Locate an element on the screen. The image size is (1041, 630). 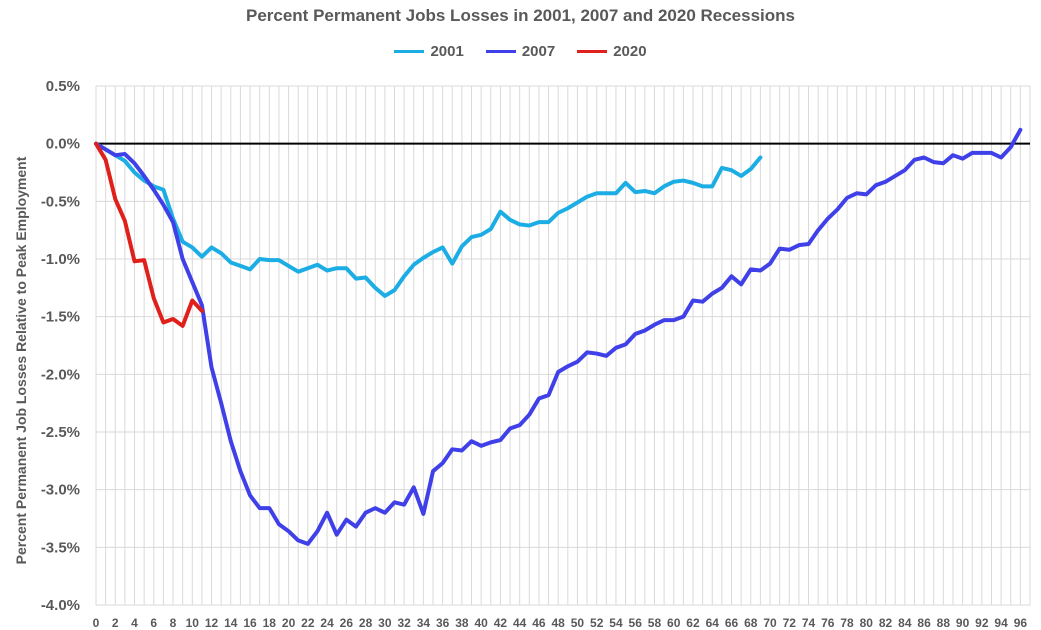
x-tick-label: 80 is located at coordinates (867, 623).